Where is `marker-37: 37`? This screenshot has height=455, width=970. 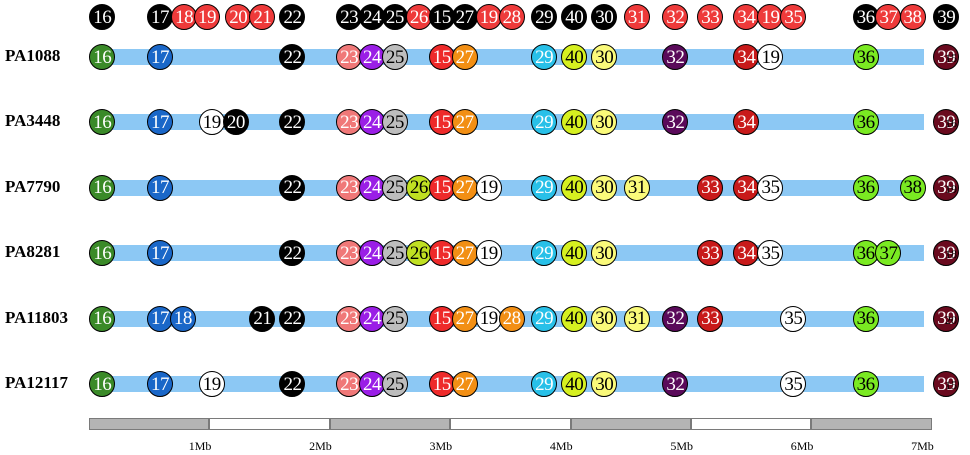
marker-37: 37 is located at coordinates (888, 253).